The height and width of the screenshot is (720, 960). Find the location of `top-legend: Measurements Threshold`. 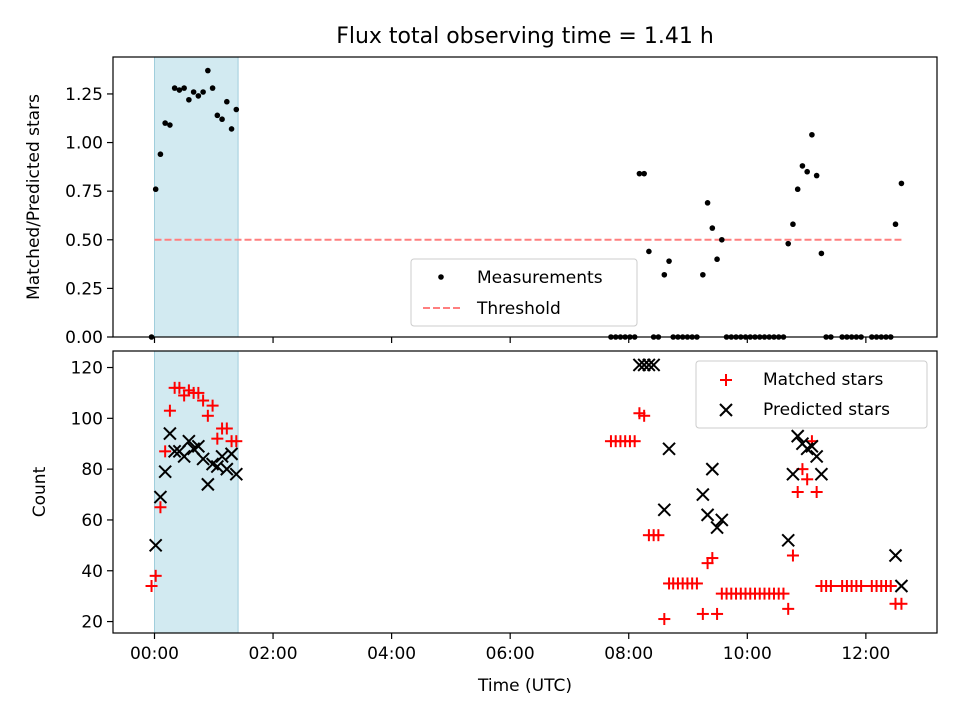

top-legend: Measurements Threshold is located at coordinates (524, 292).